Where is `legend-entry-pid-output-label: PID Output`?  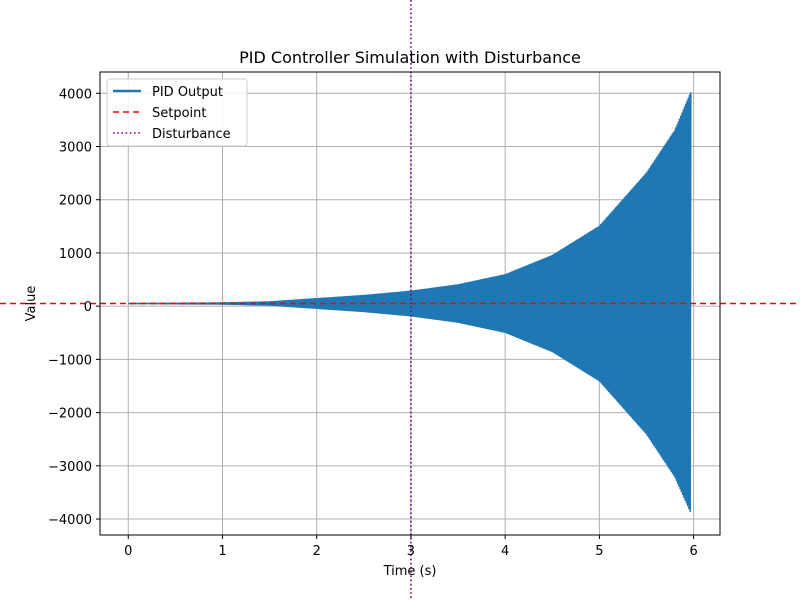
legend-entry-pid-output-label: PID Output is located at coordinates (187, 92).